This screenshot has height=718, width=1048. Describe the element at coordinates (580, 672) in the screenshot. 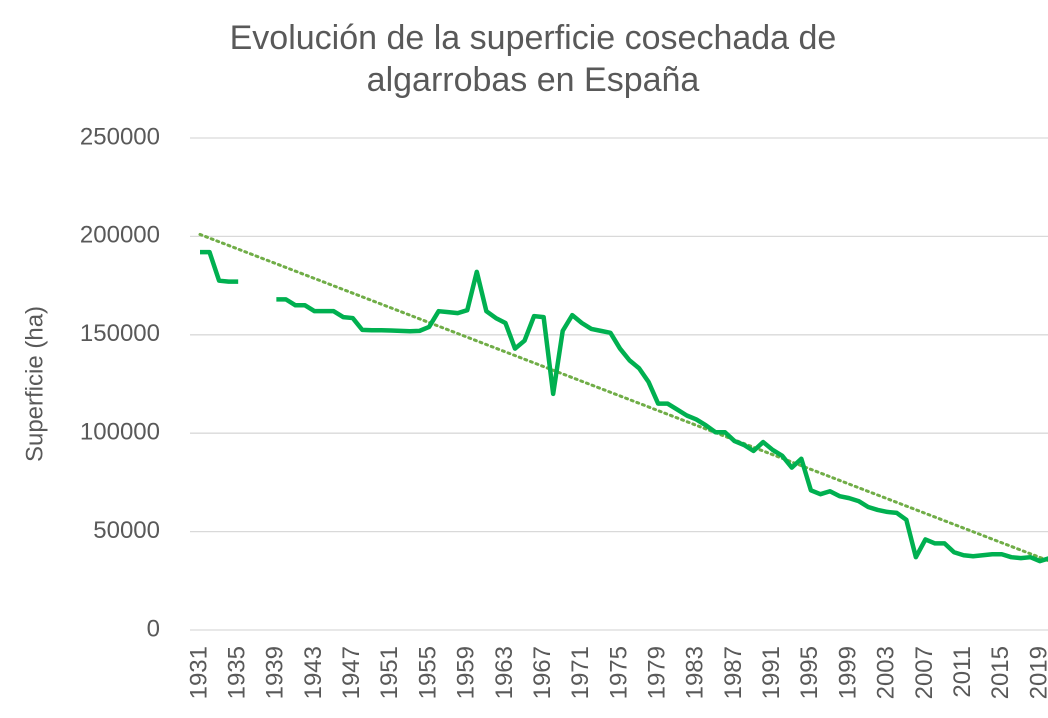

I see `x-tick-label: 1971` at that location.